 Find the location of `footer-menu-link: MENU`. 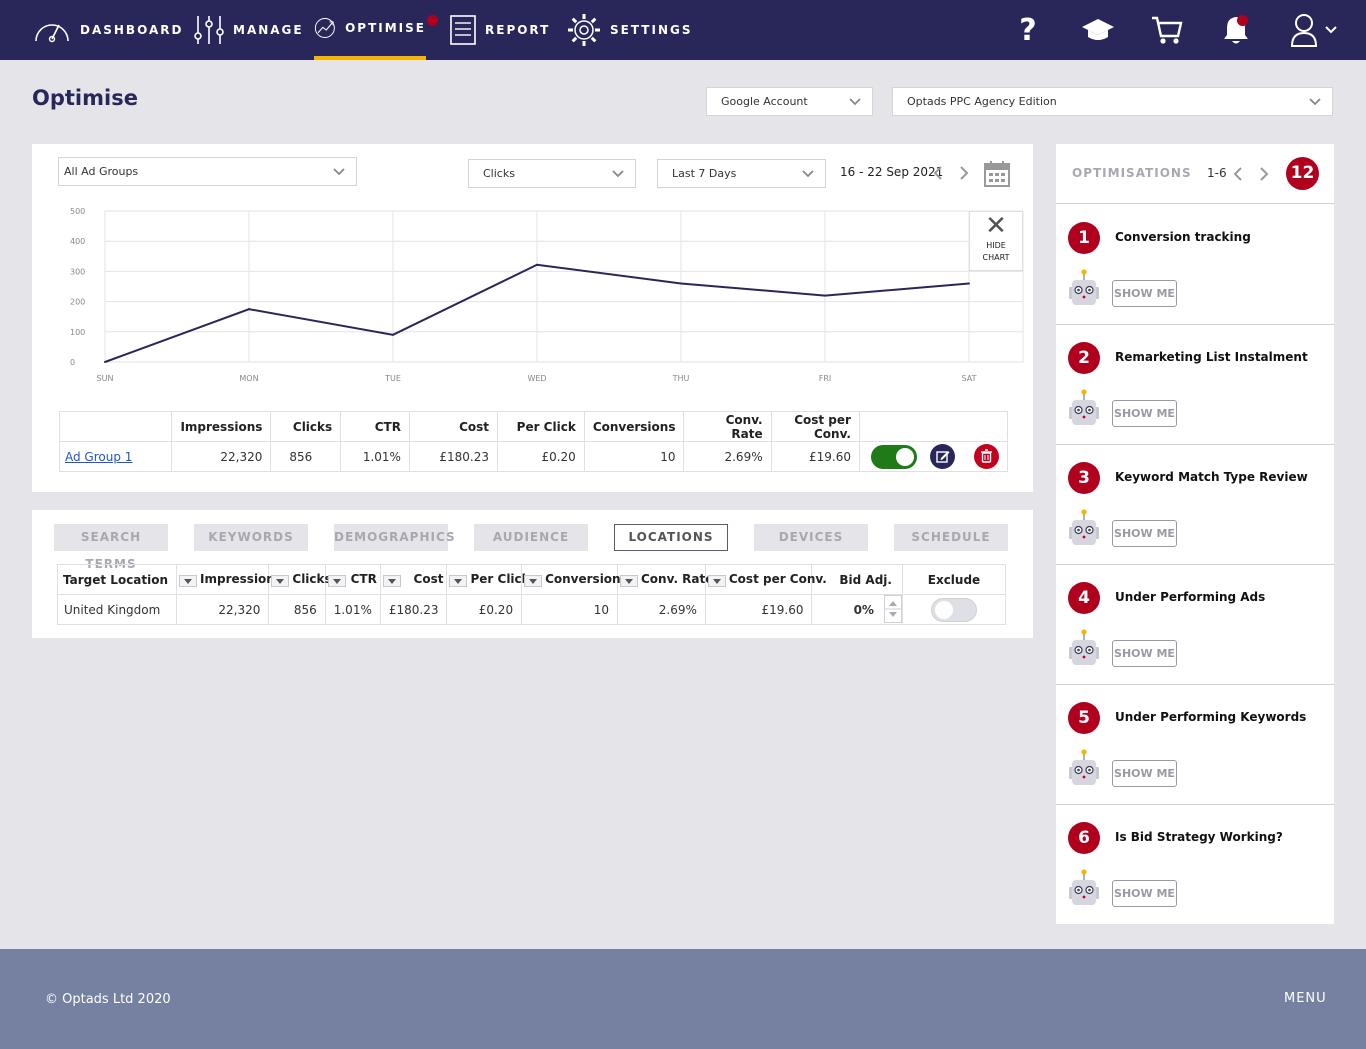

footer-menu-link: MENU is located at coordinates (1305, 998).